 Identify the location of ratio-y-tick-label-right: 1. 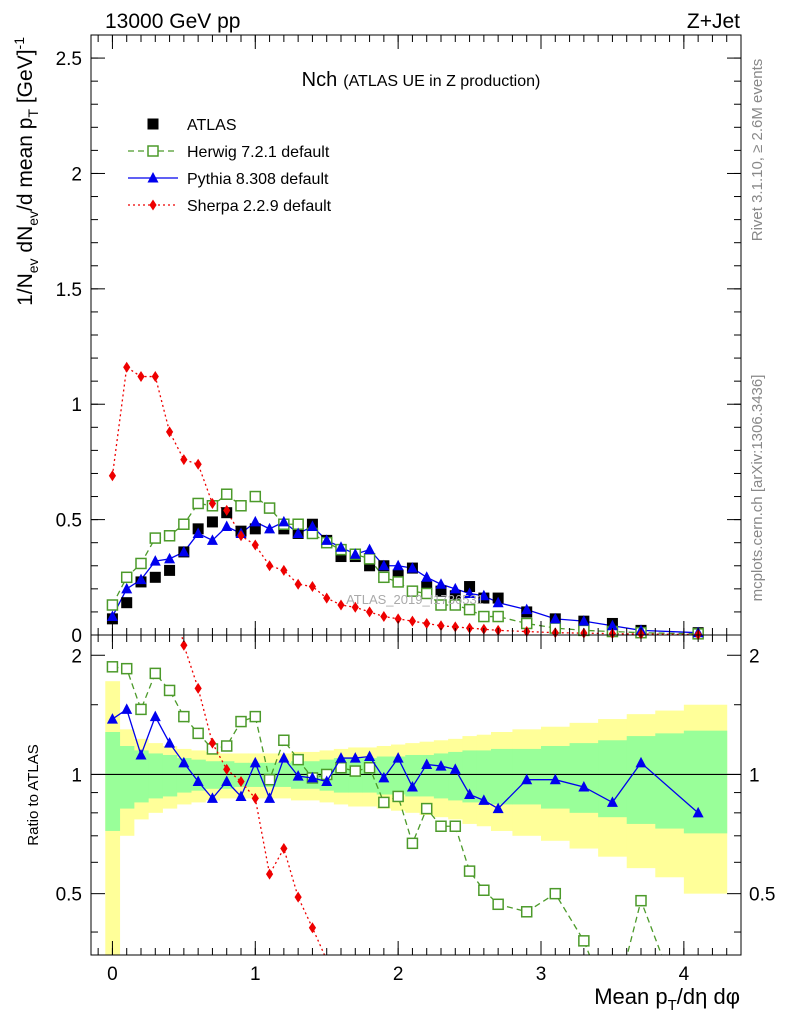
(754, 775).